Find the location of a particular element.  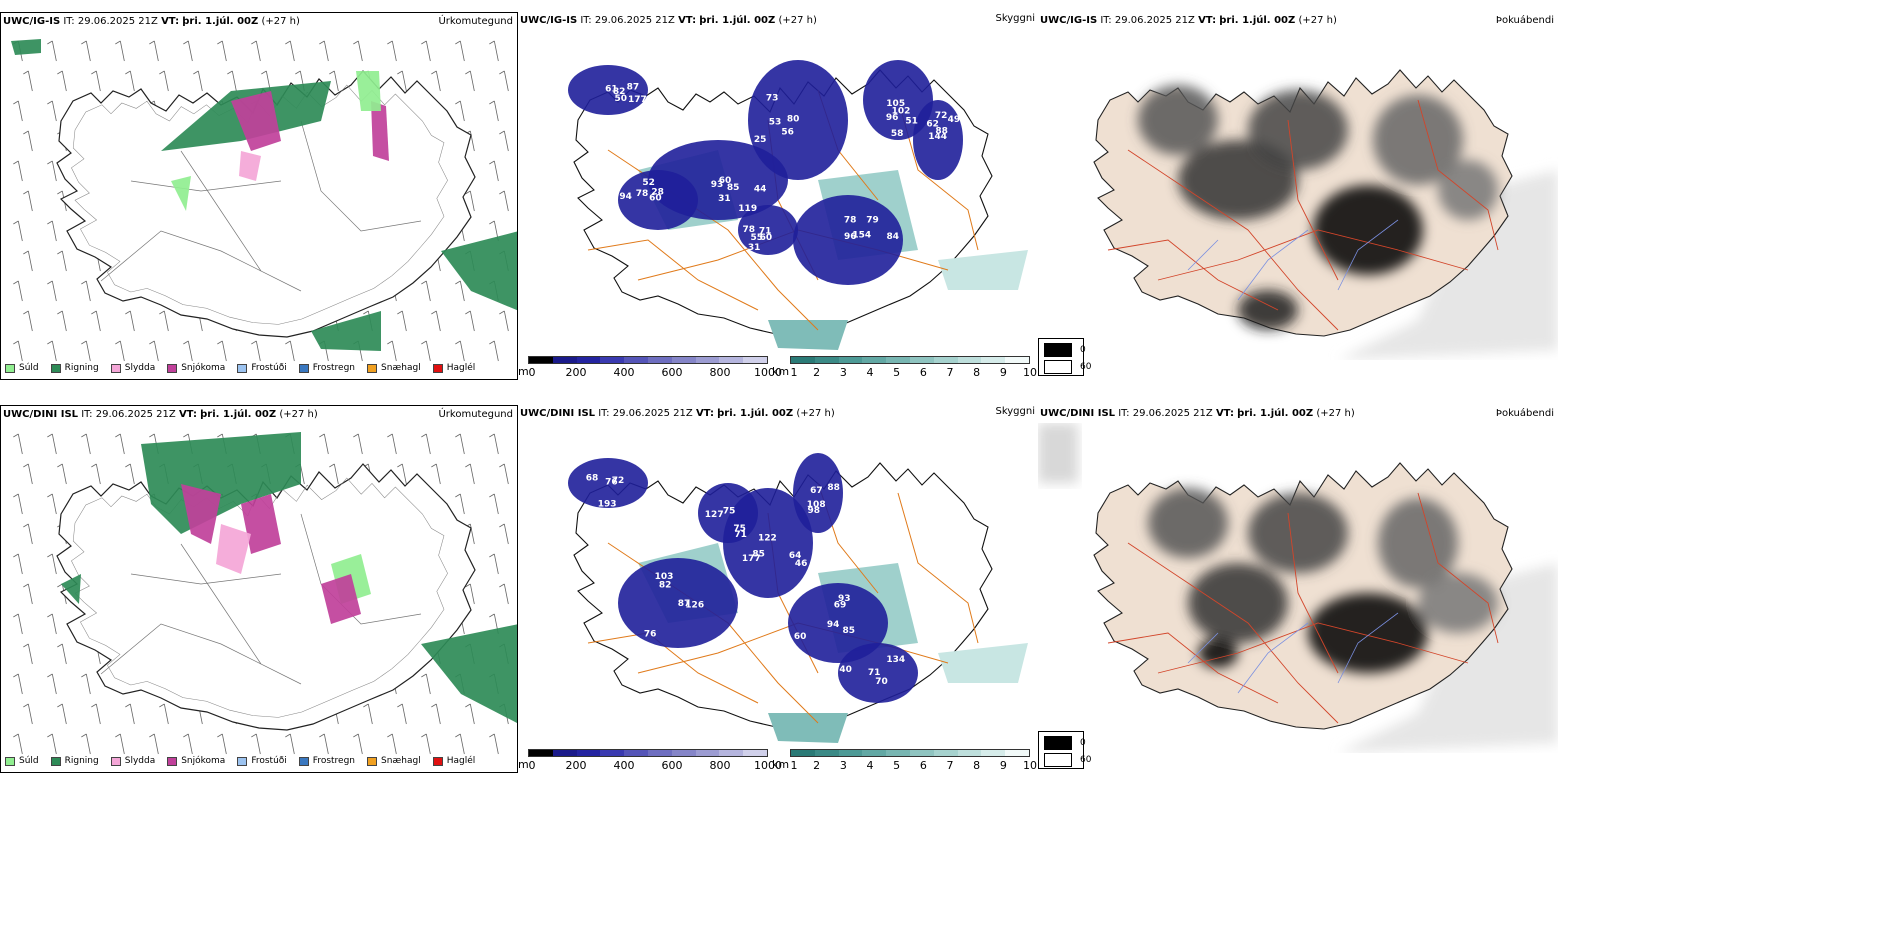

legend-item: Slydda is located at coordinates (132, 368).